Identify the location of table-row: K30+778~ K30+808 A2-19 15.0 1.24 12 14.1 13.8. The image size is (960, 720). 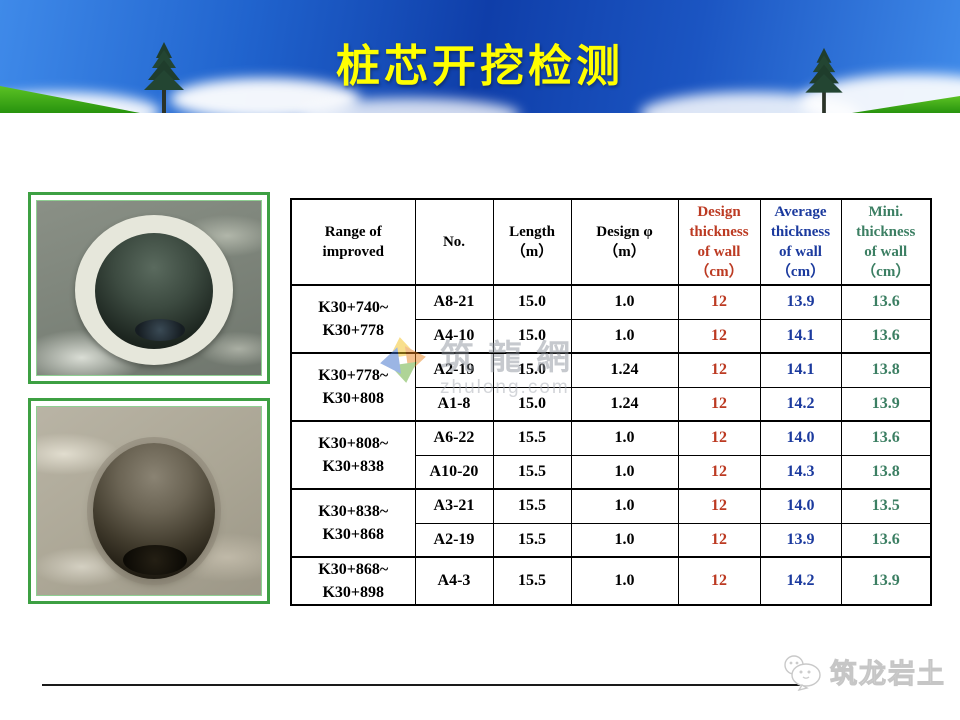
(611, 387).